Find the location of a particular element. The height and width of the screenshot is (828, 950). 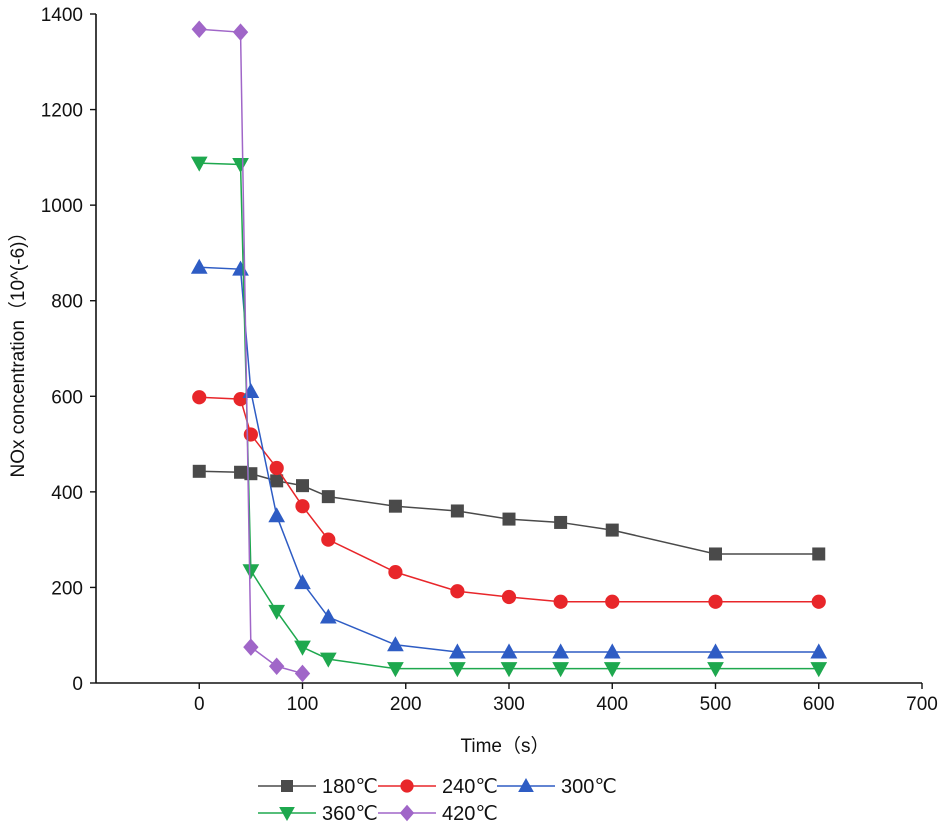

legend-item: 420℃ is located at coordinates (438, 814).